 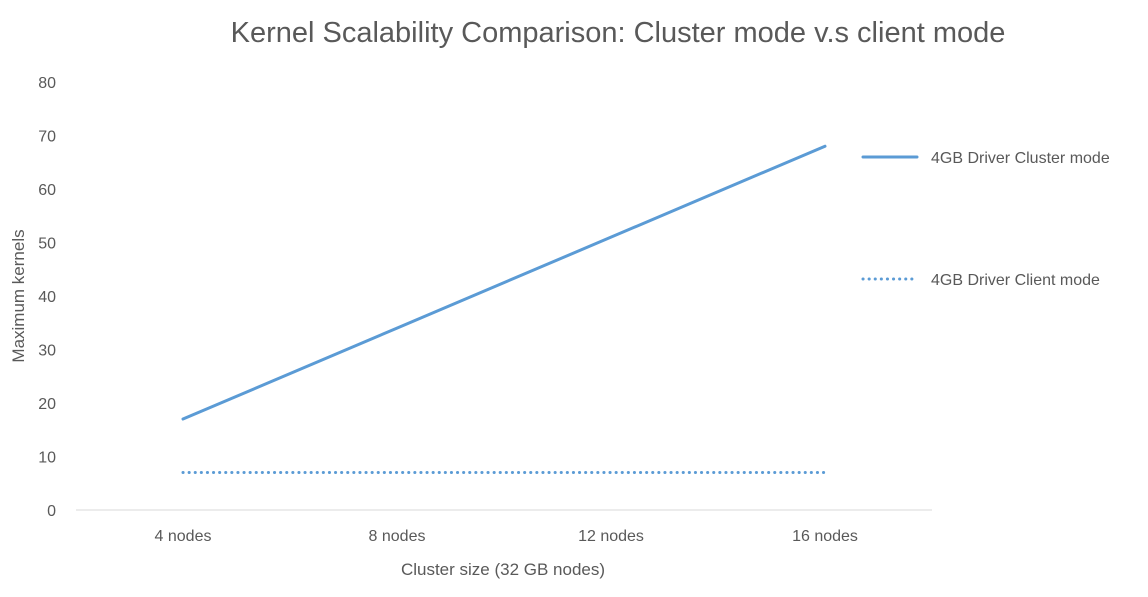 What do you see at coordinates (47, 404) in the screenshot?
I see `y-tick-label: 20` at bounding box center [47, 404].